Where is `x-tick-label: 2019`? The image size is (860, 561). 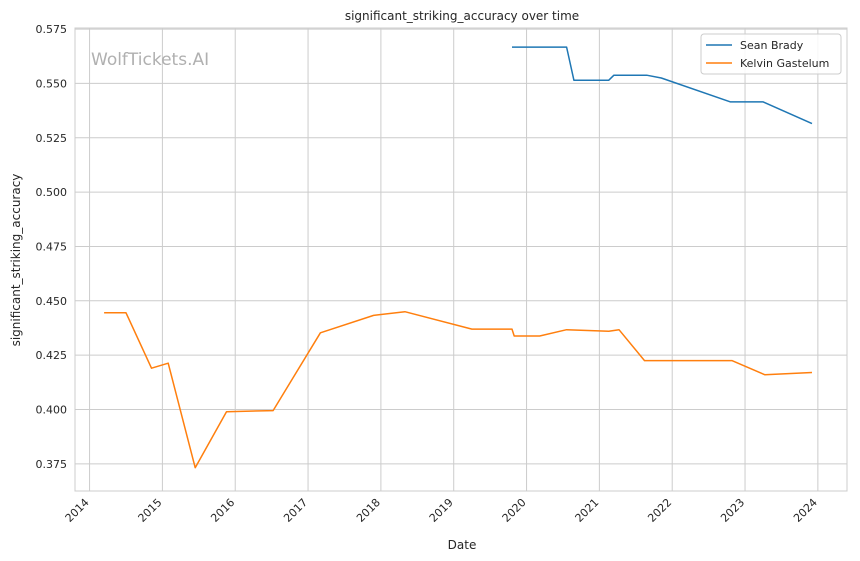 x-tick-label: 2019 is located at coordinates (441, 510).